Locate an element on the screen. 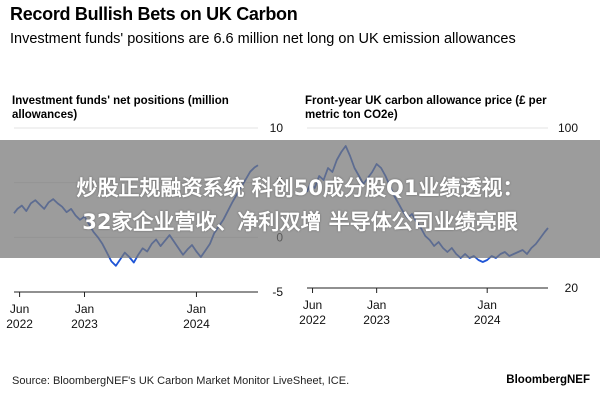  left-xtick-year: 2023 is located at coordinates (84, 324).